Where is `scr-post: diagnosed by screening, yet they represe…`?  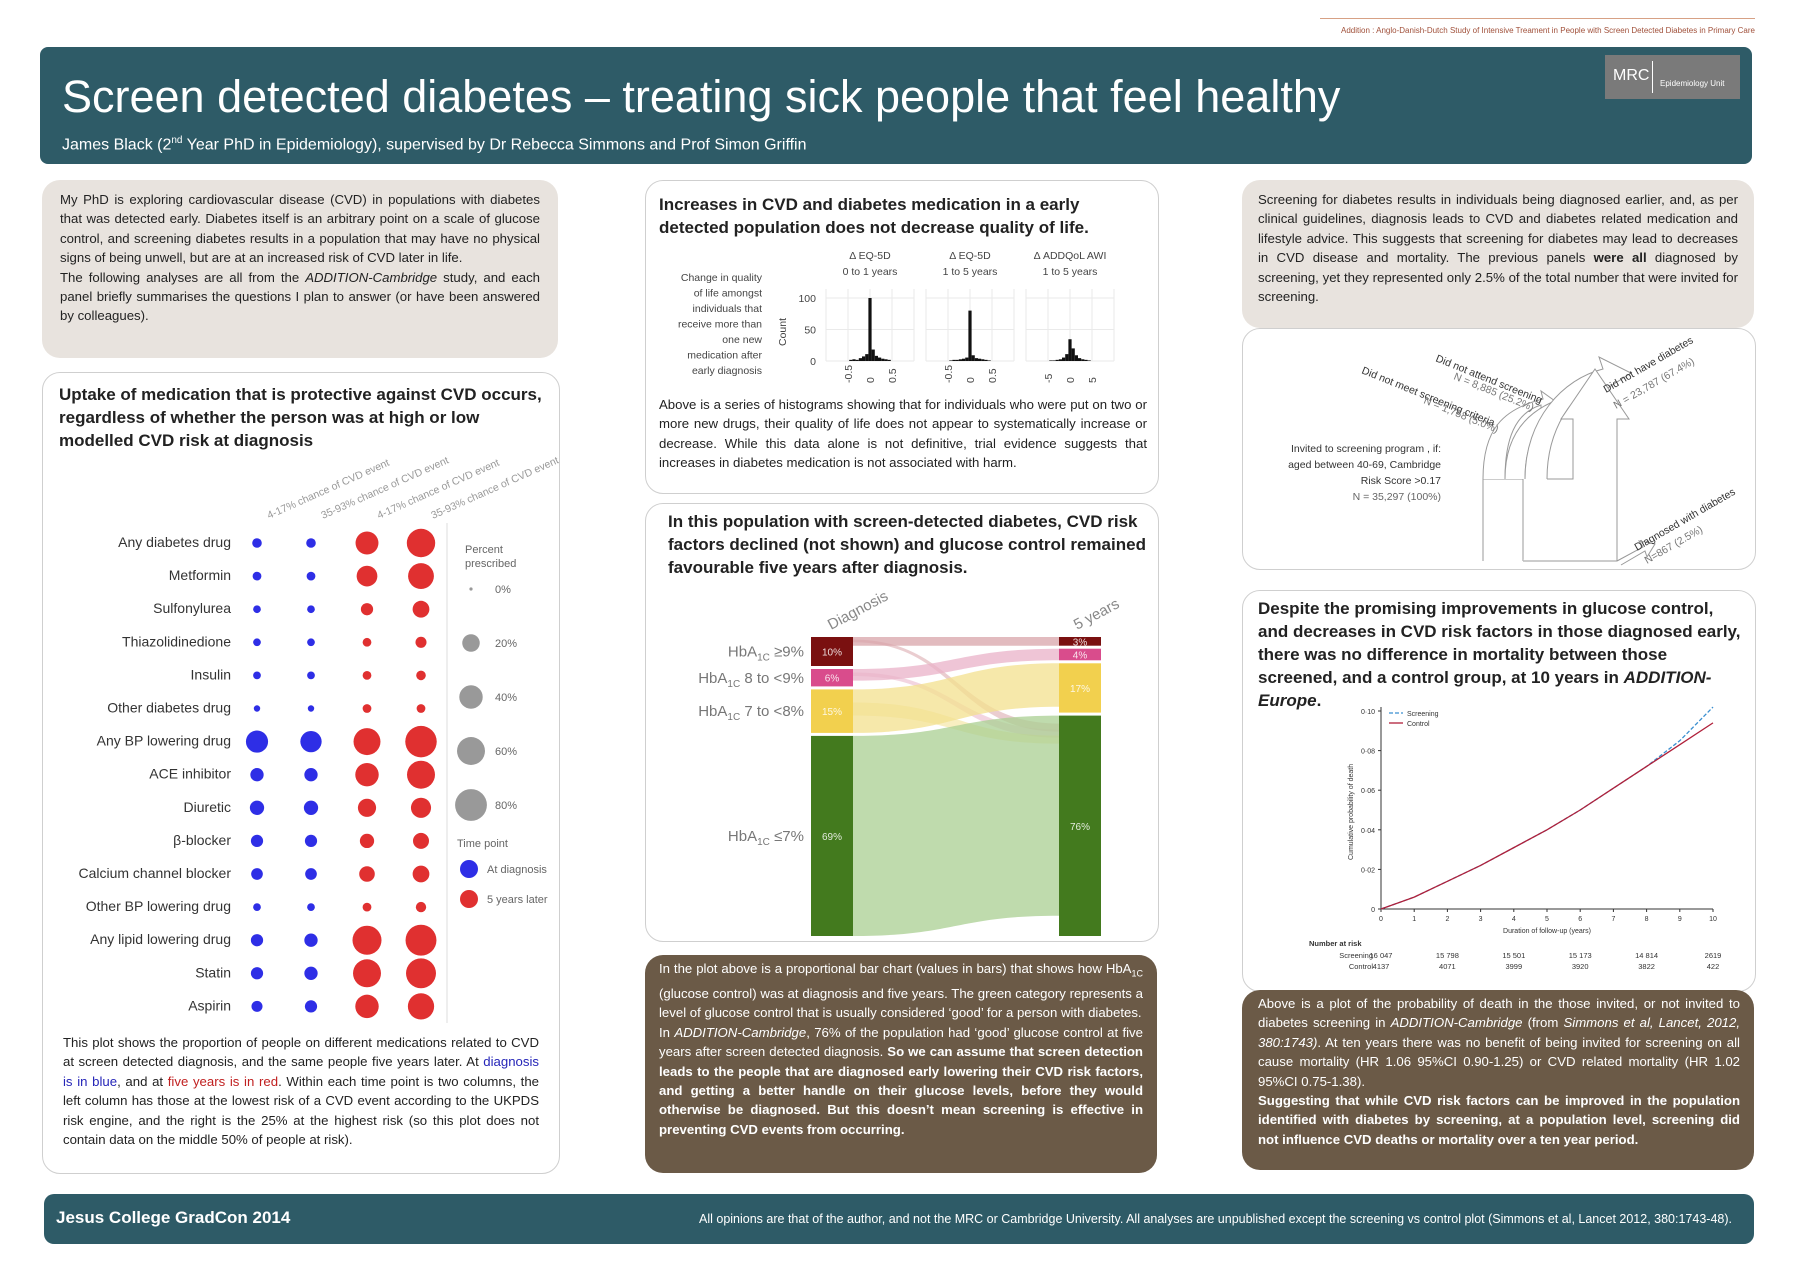 scr-post: diagnosed by screening, yet they represe… is located at coordinates (1498, 277).